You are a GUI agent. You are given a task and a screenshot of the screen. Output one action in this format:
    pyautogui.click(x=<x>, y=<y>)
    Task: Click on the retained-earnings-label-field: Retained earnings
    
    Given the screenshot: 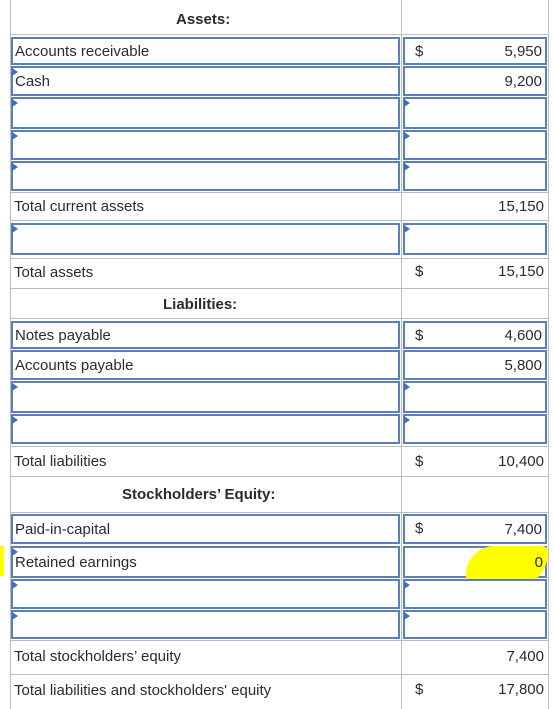 What is the action you would take?
    pyautogui.click(x=205, y=562)
    